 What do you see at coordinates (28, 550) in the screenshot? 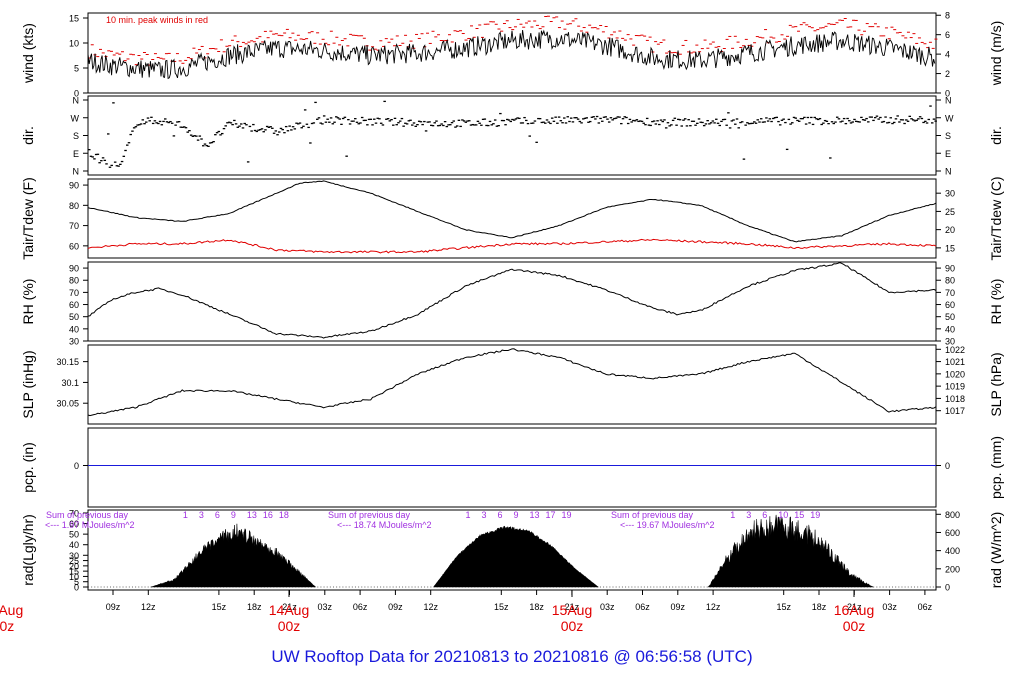
I see `panel-6-ylabel: rad(Lgly/hr)` at bounding box center [28, 550].